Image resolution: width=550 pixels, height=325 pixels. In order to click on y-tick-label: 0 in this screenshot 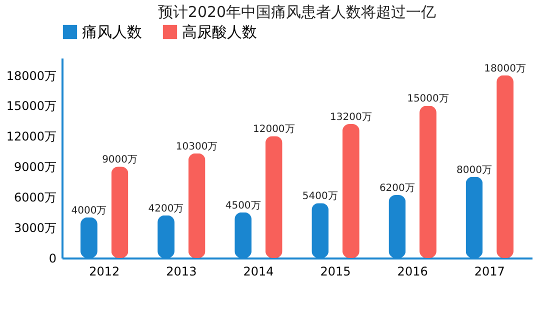, I will do `click(52, 259)`.